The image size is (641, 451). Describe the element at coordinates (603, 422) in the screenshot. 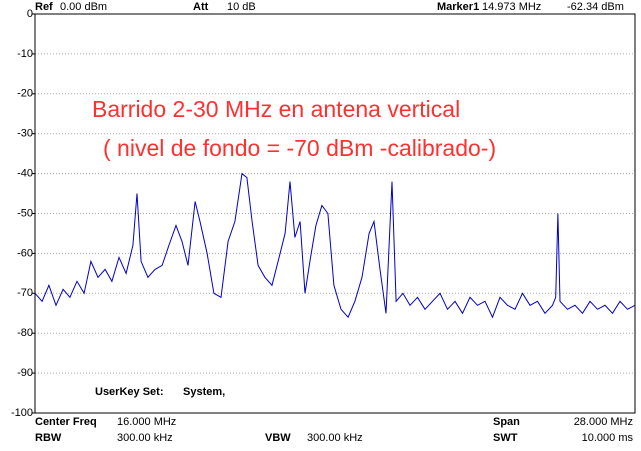

I see `span-value: 28.000 MHz` at that location.